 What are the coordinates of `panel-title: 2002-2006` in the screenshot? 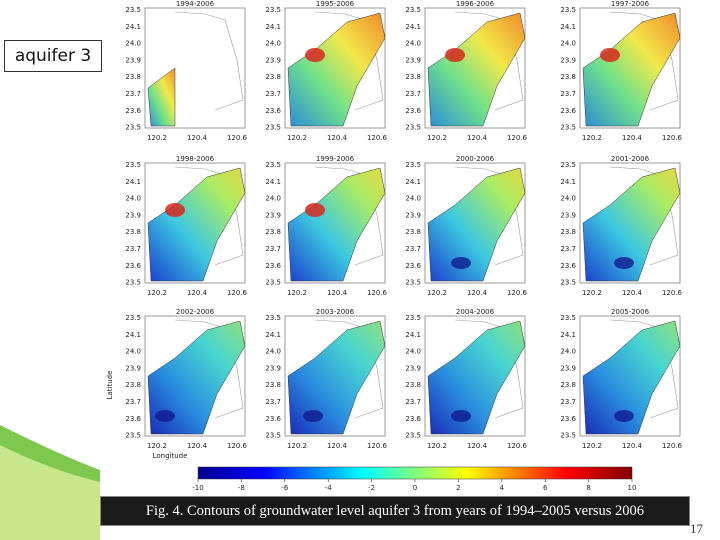 It's located at (195, 312).